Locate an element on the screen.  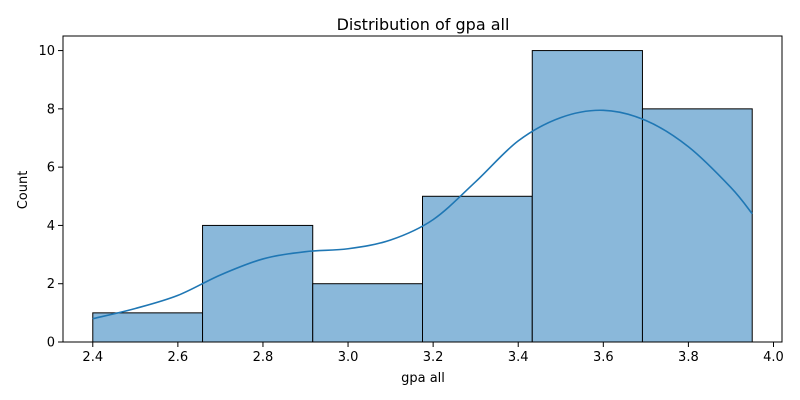
x-axis: 2.4 2.6 2.8 3.0 3.2 3.4 3.6 3.8 4.0 is located at coordinates (433, 353).